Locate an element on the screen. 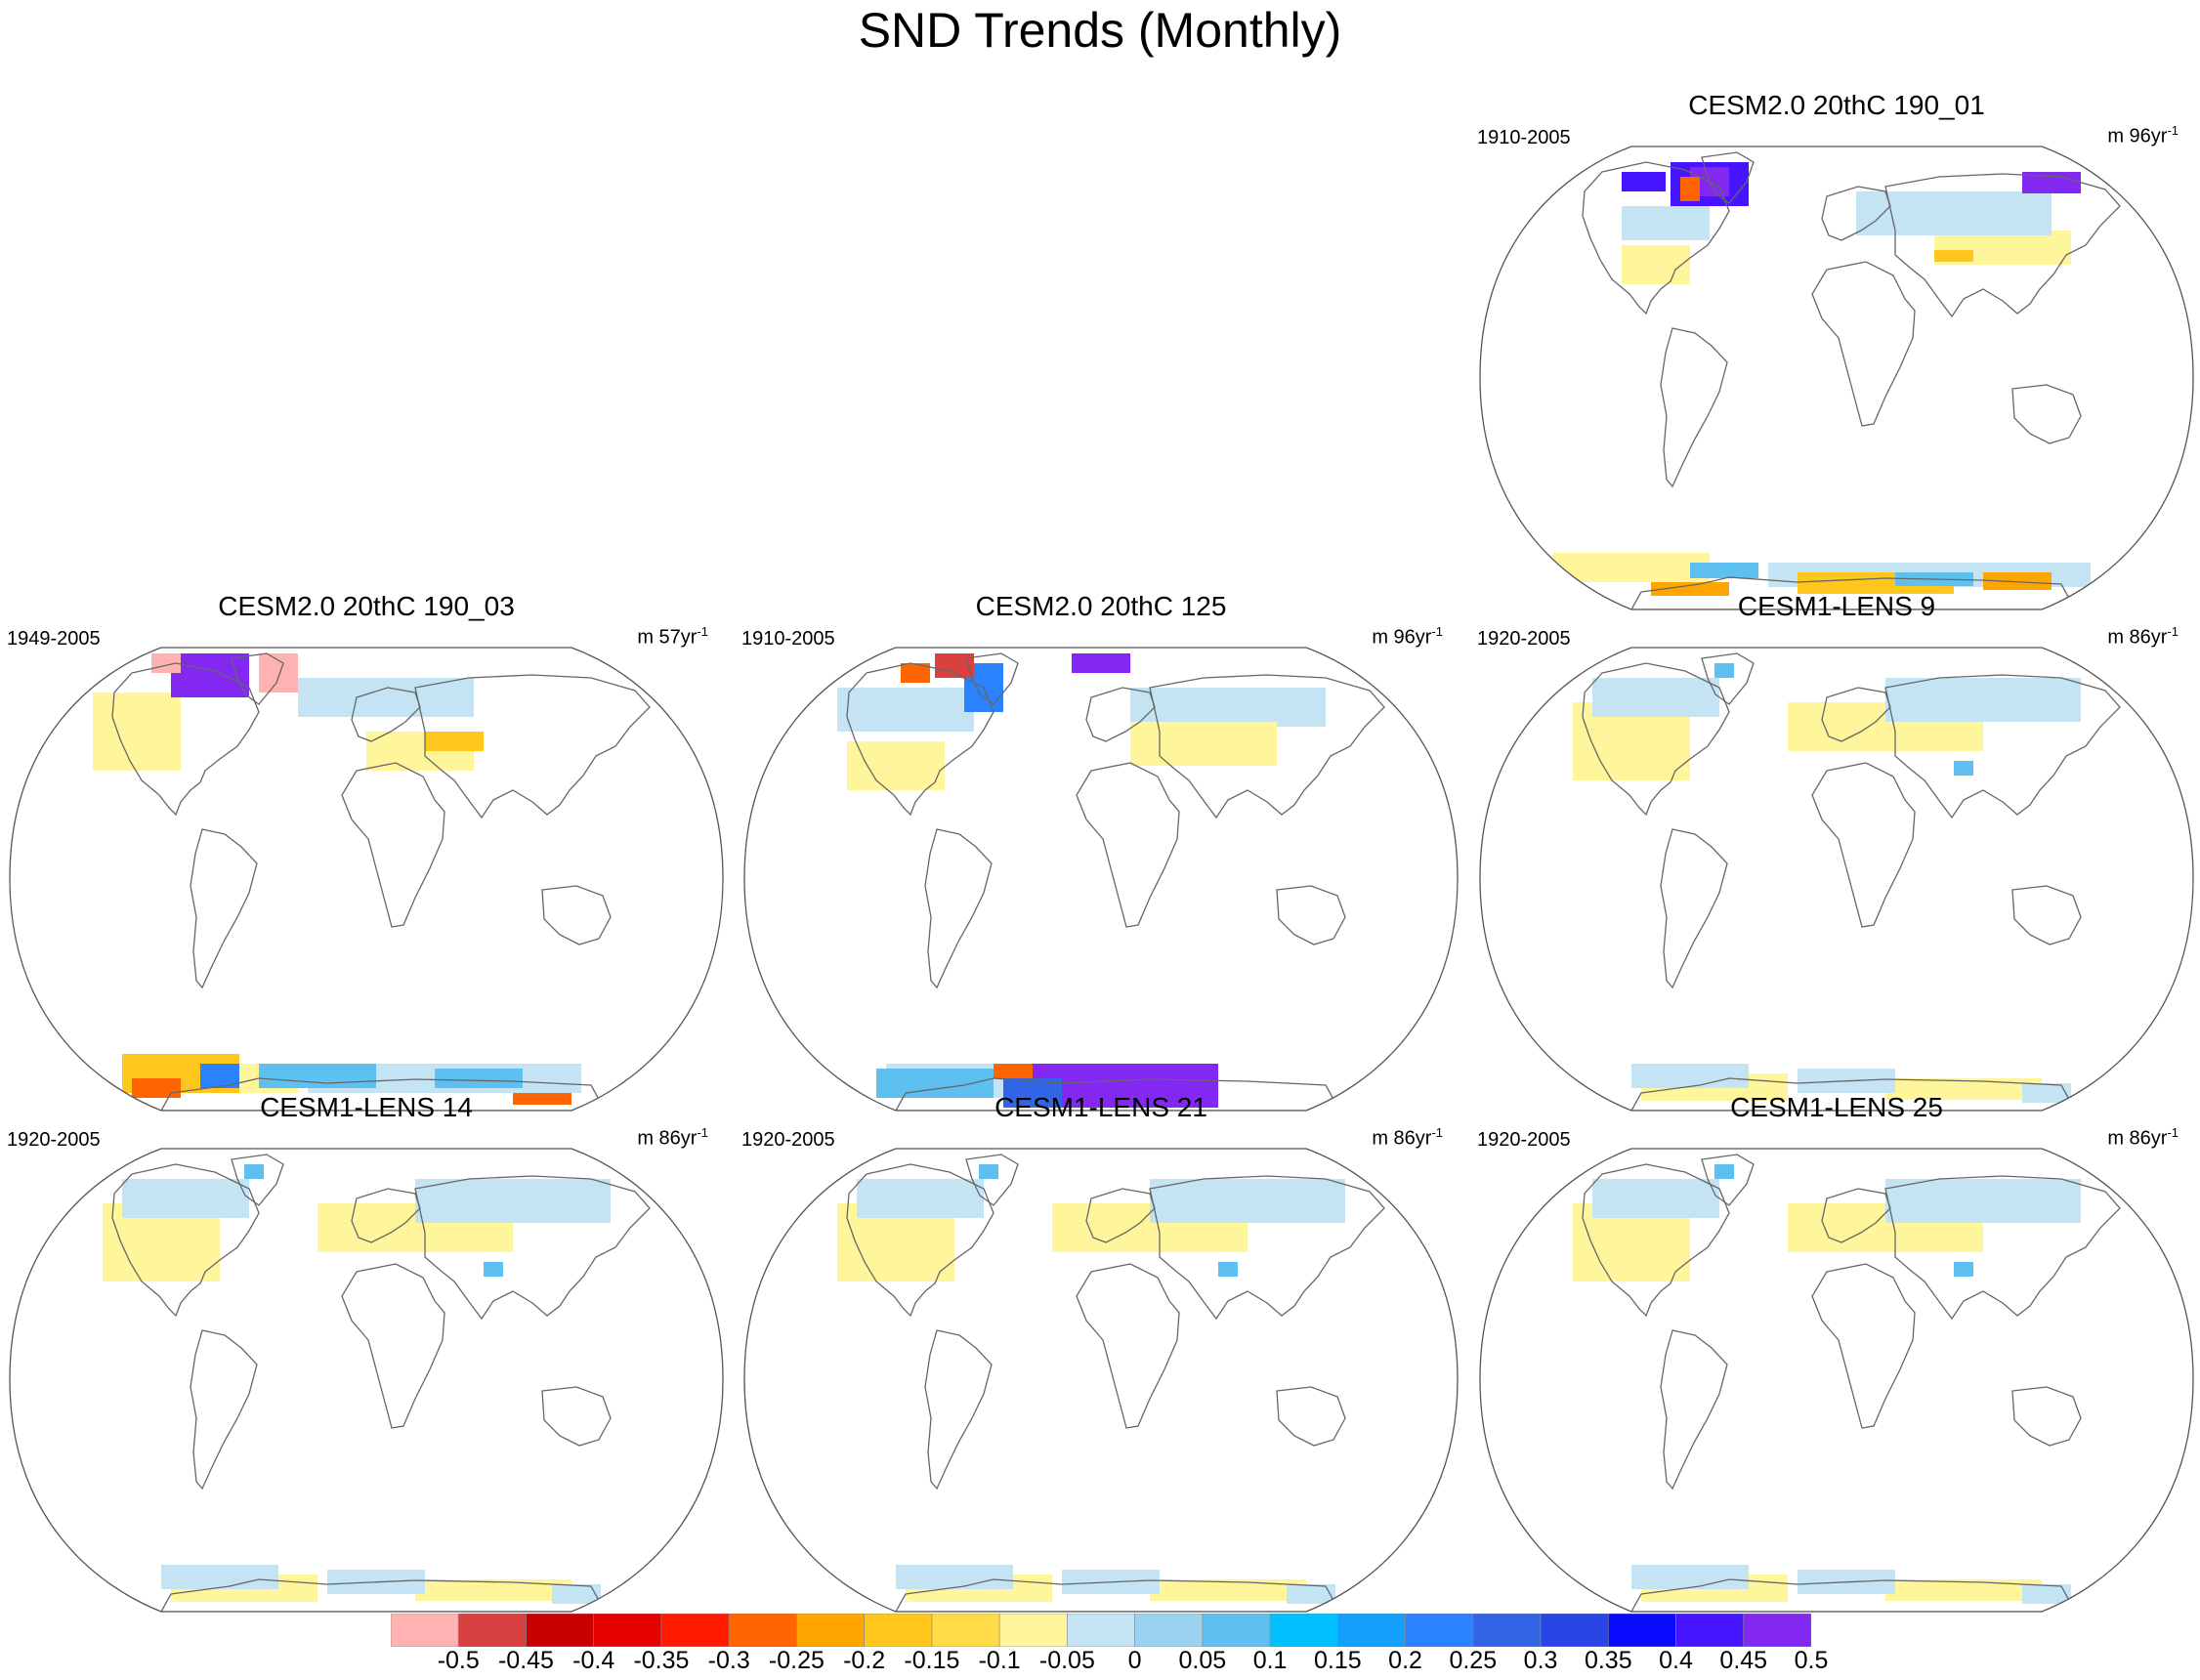 This screenshot has height=1680, width=2200. colorbar-tick-label: -0.2 is located at coordinates (865, 1660).